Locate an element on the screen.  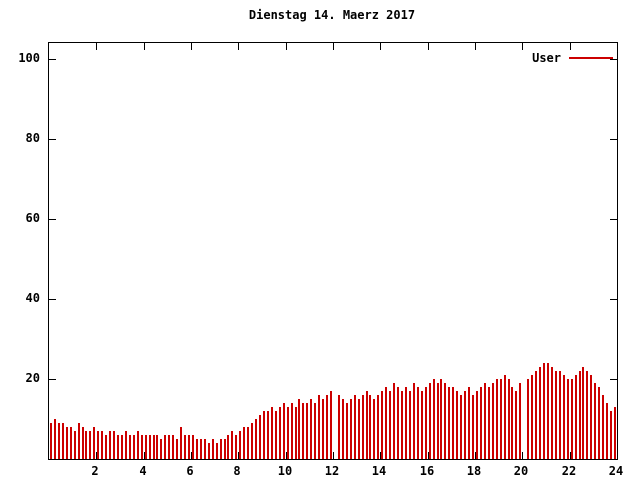
x-tick-label: 22 is located at coordinates (569, 471).